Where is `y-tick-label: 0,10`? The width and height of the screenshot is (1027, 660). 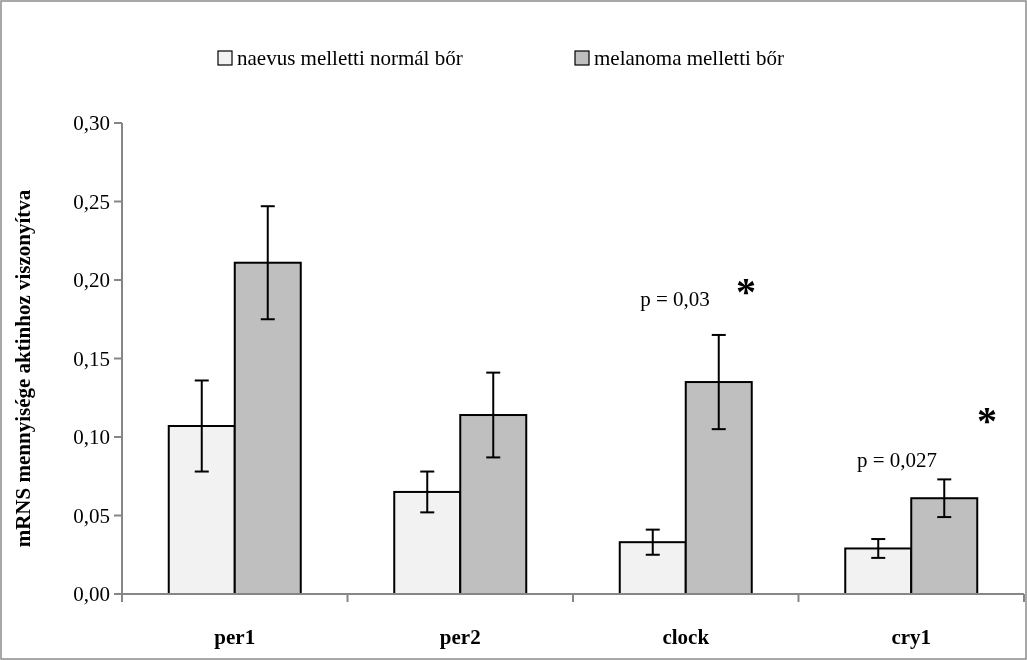
y-tick-label: 0,10 is located at coordinates (91, 437).